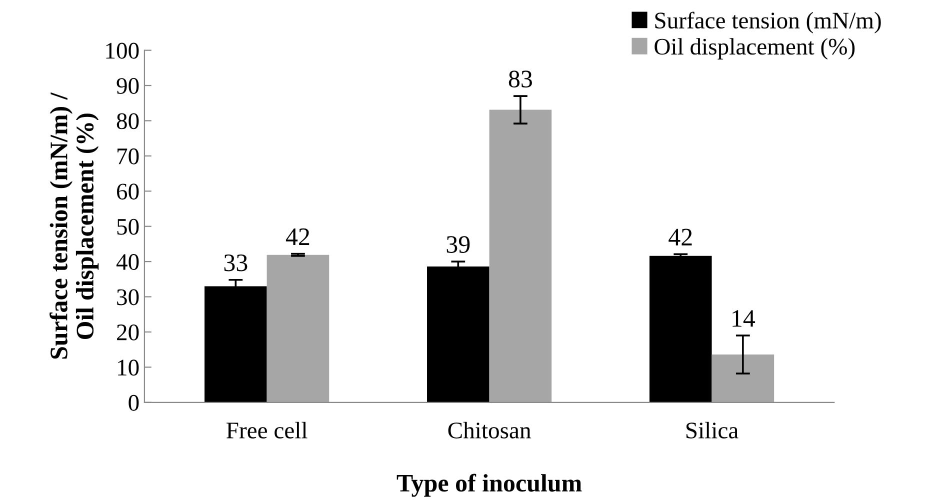  What do you see at coordinates (128, 226) in the screenshot?
I see `y-tick-label: 50` at bounding box center [128, 226].